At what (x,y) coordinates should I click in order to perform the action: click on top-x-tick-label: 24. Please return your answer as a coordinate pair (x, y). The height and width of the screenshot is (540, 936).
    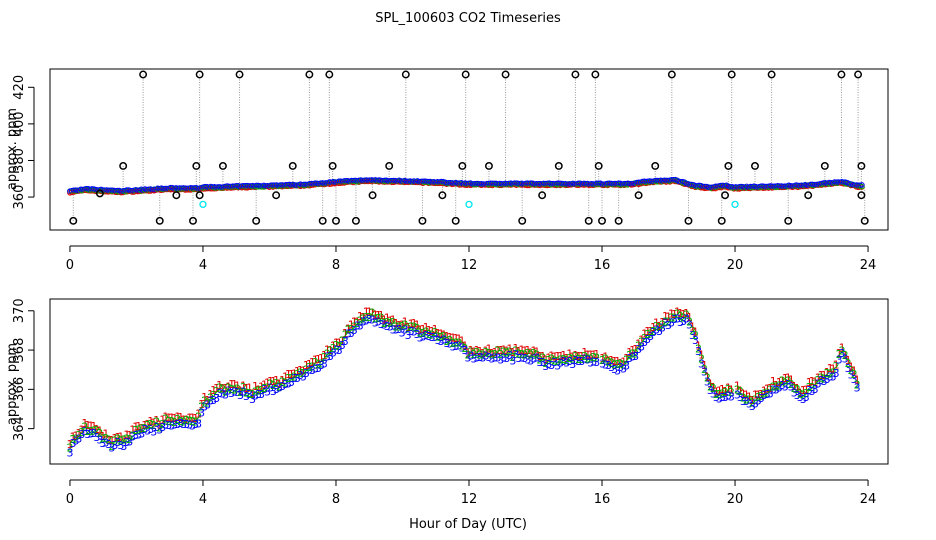
    Looking at the image, I should click on (868, 265).